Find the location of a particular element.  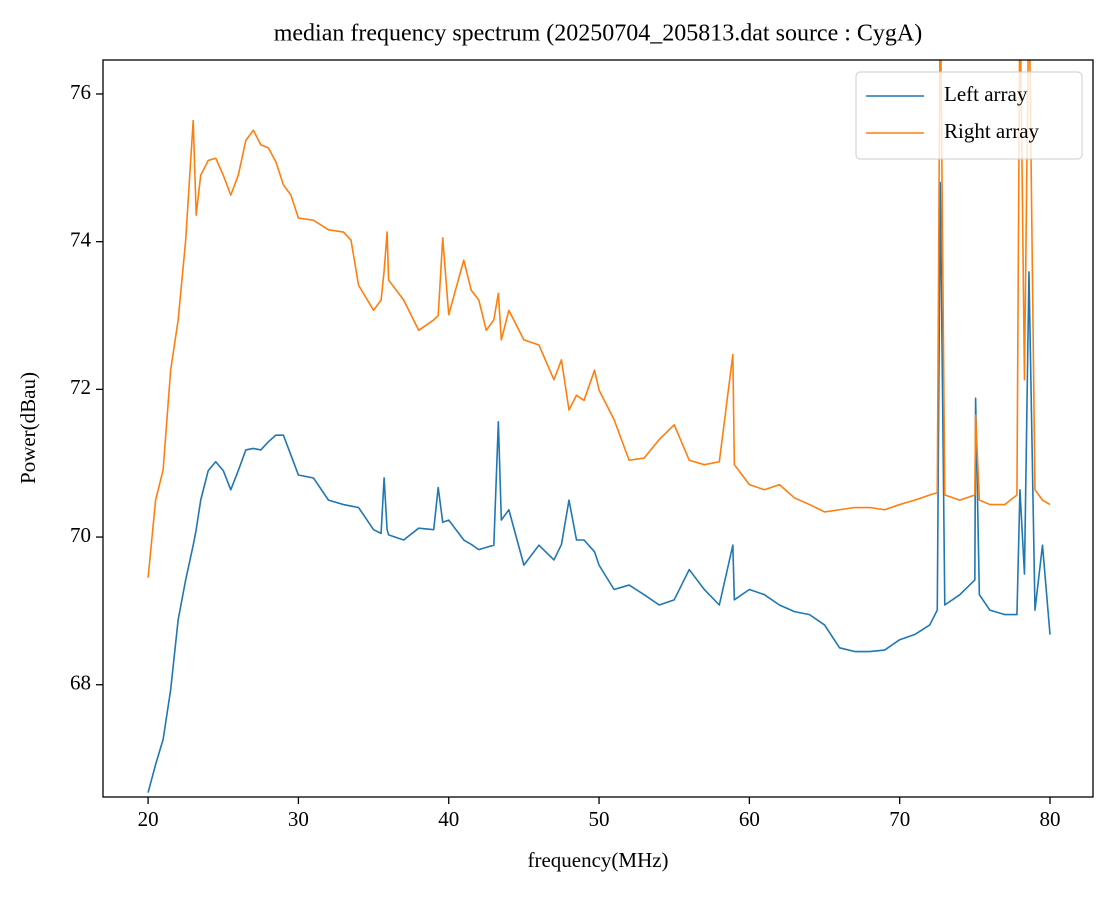

x-tick-label: 70 is located at coordinates (899, 819).